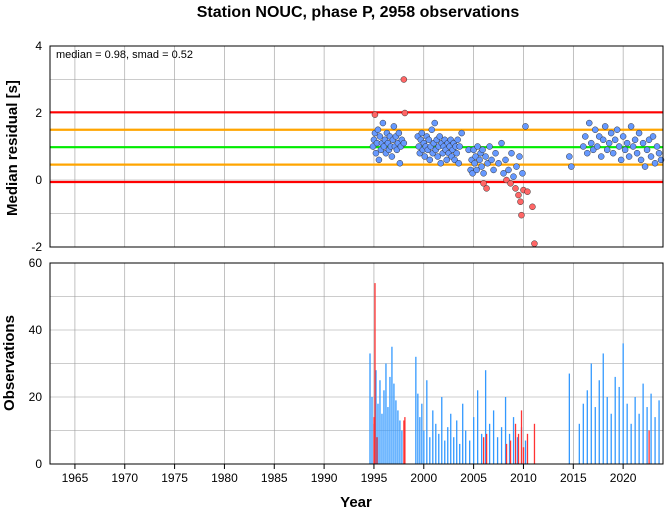 The width and height of the screenshot is (669, 511). I want to click on x-tick-label: 2005, so click(473, 478).